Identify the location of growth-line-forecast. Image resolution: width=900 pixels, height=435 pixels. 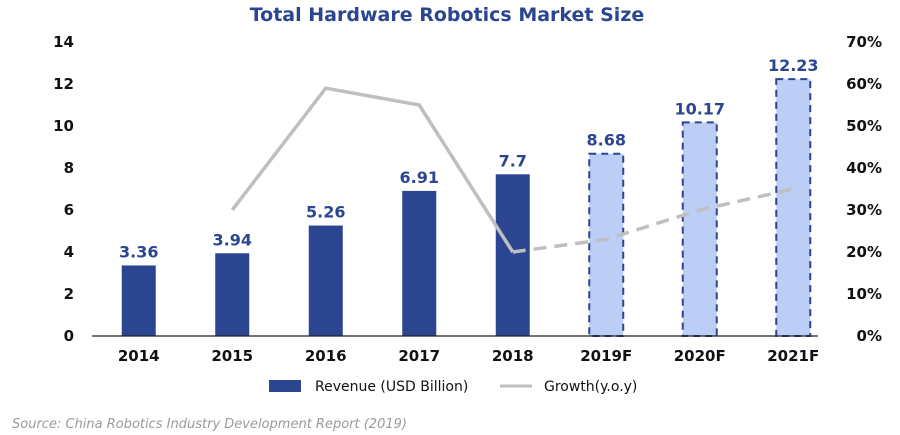
(653, 220).